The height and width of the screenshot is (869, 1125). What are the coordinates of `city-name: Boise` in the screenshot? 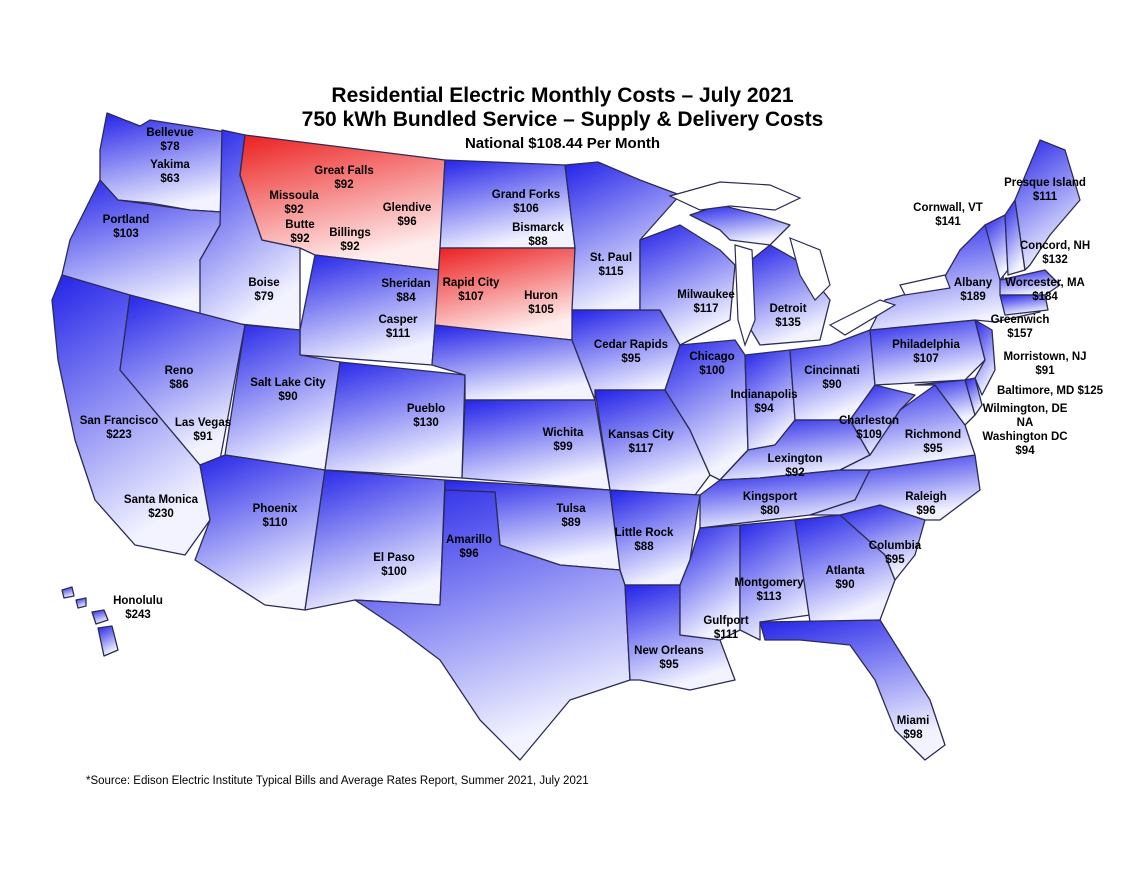 It's located at (264, 283).